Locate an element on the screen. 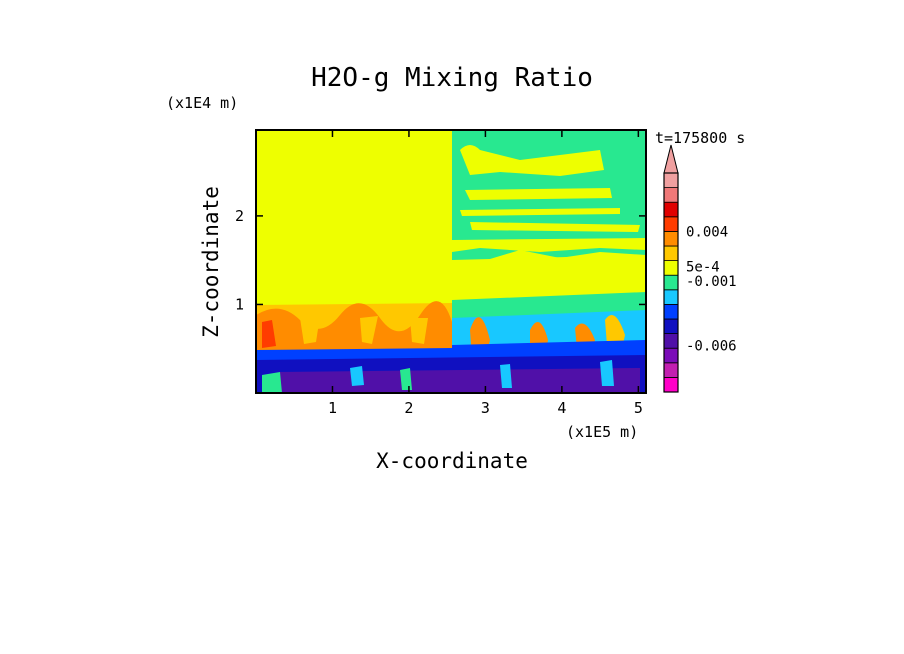  y-tick-label: 1 is located at coordinates (239, 304).